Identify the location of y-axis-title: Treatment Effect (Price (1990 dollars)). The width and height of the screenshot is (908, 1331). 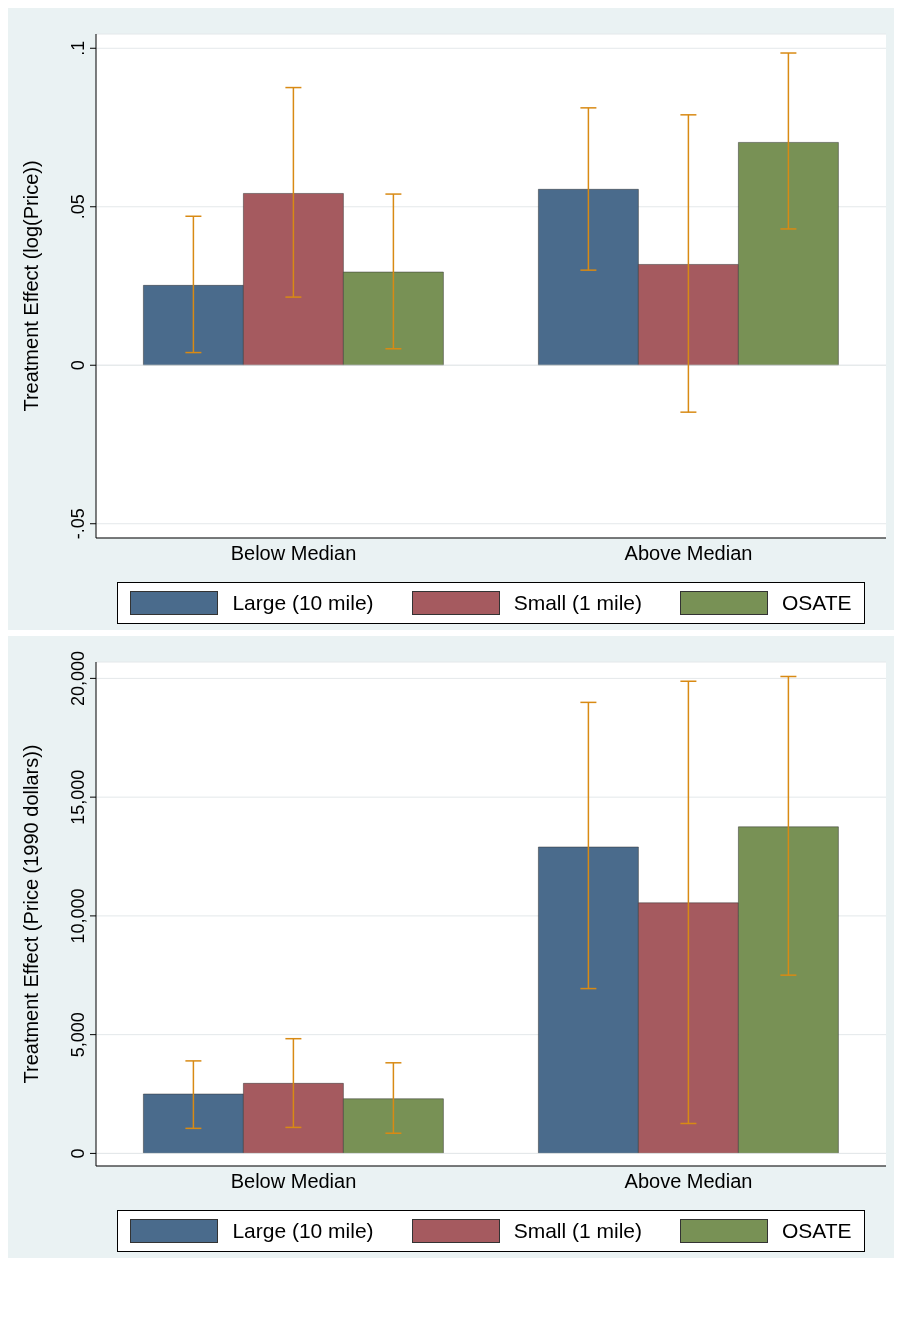
(31, 914).